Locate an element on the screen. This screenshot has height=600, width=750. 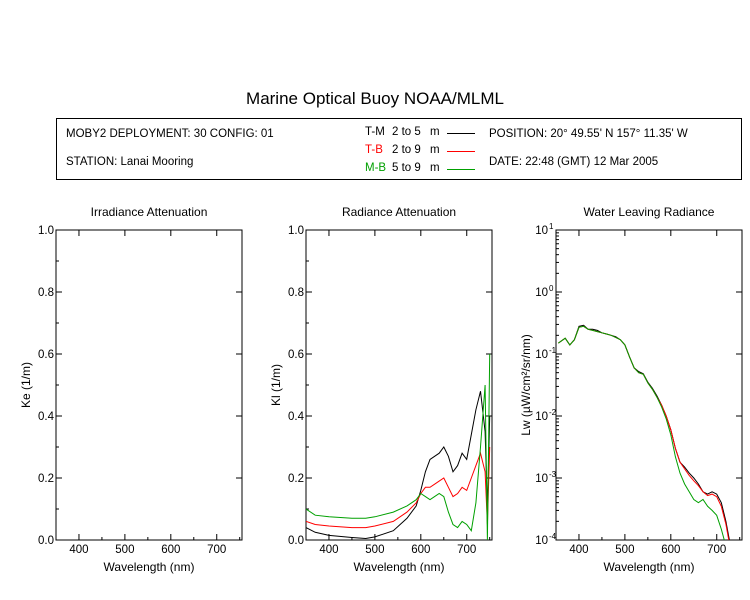
legend-line-mb is located at coordinates (461, 169).